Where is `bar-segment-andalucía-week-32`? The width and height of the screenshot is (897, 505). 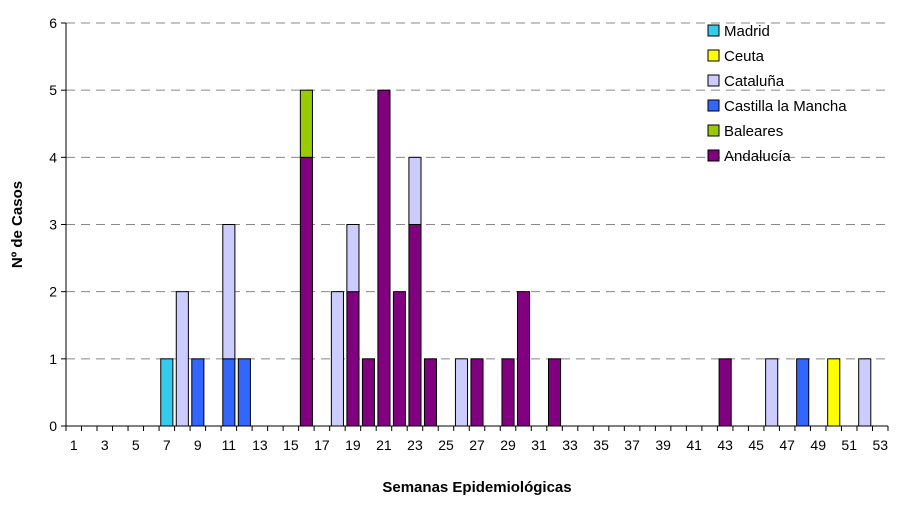
bar-segment-andalucía-week-32 is located at coordinates (554, 392).